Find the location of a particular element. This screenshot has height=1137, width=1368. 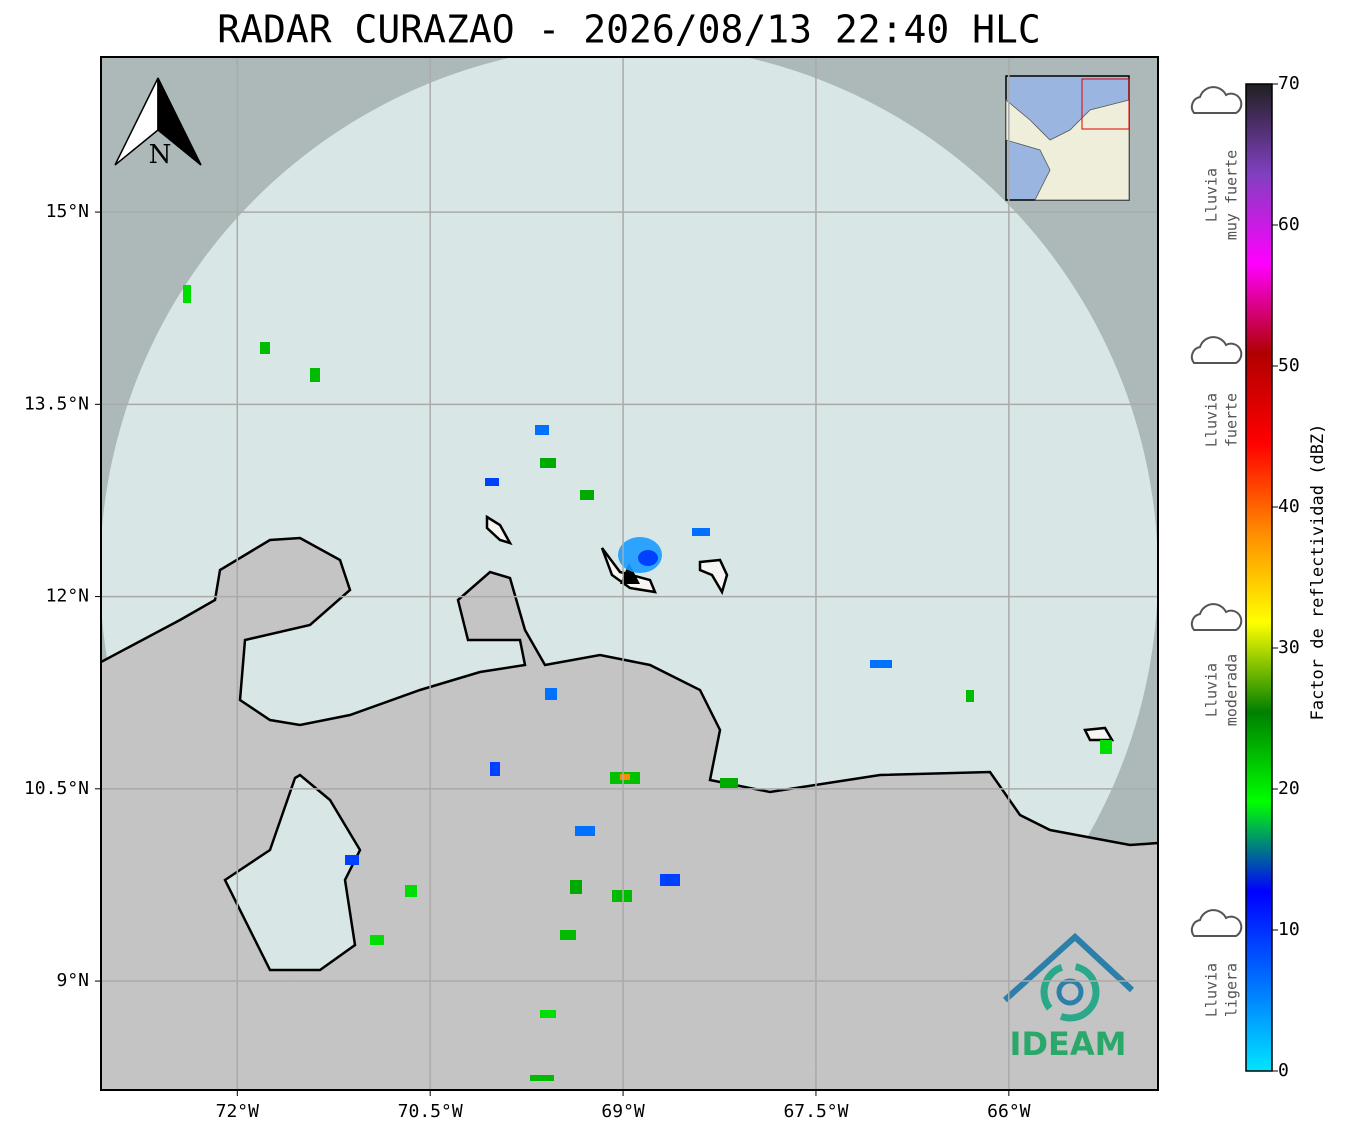

x-tick-label: 69°W is located at coordinates (623, 1111).